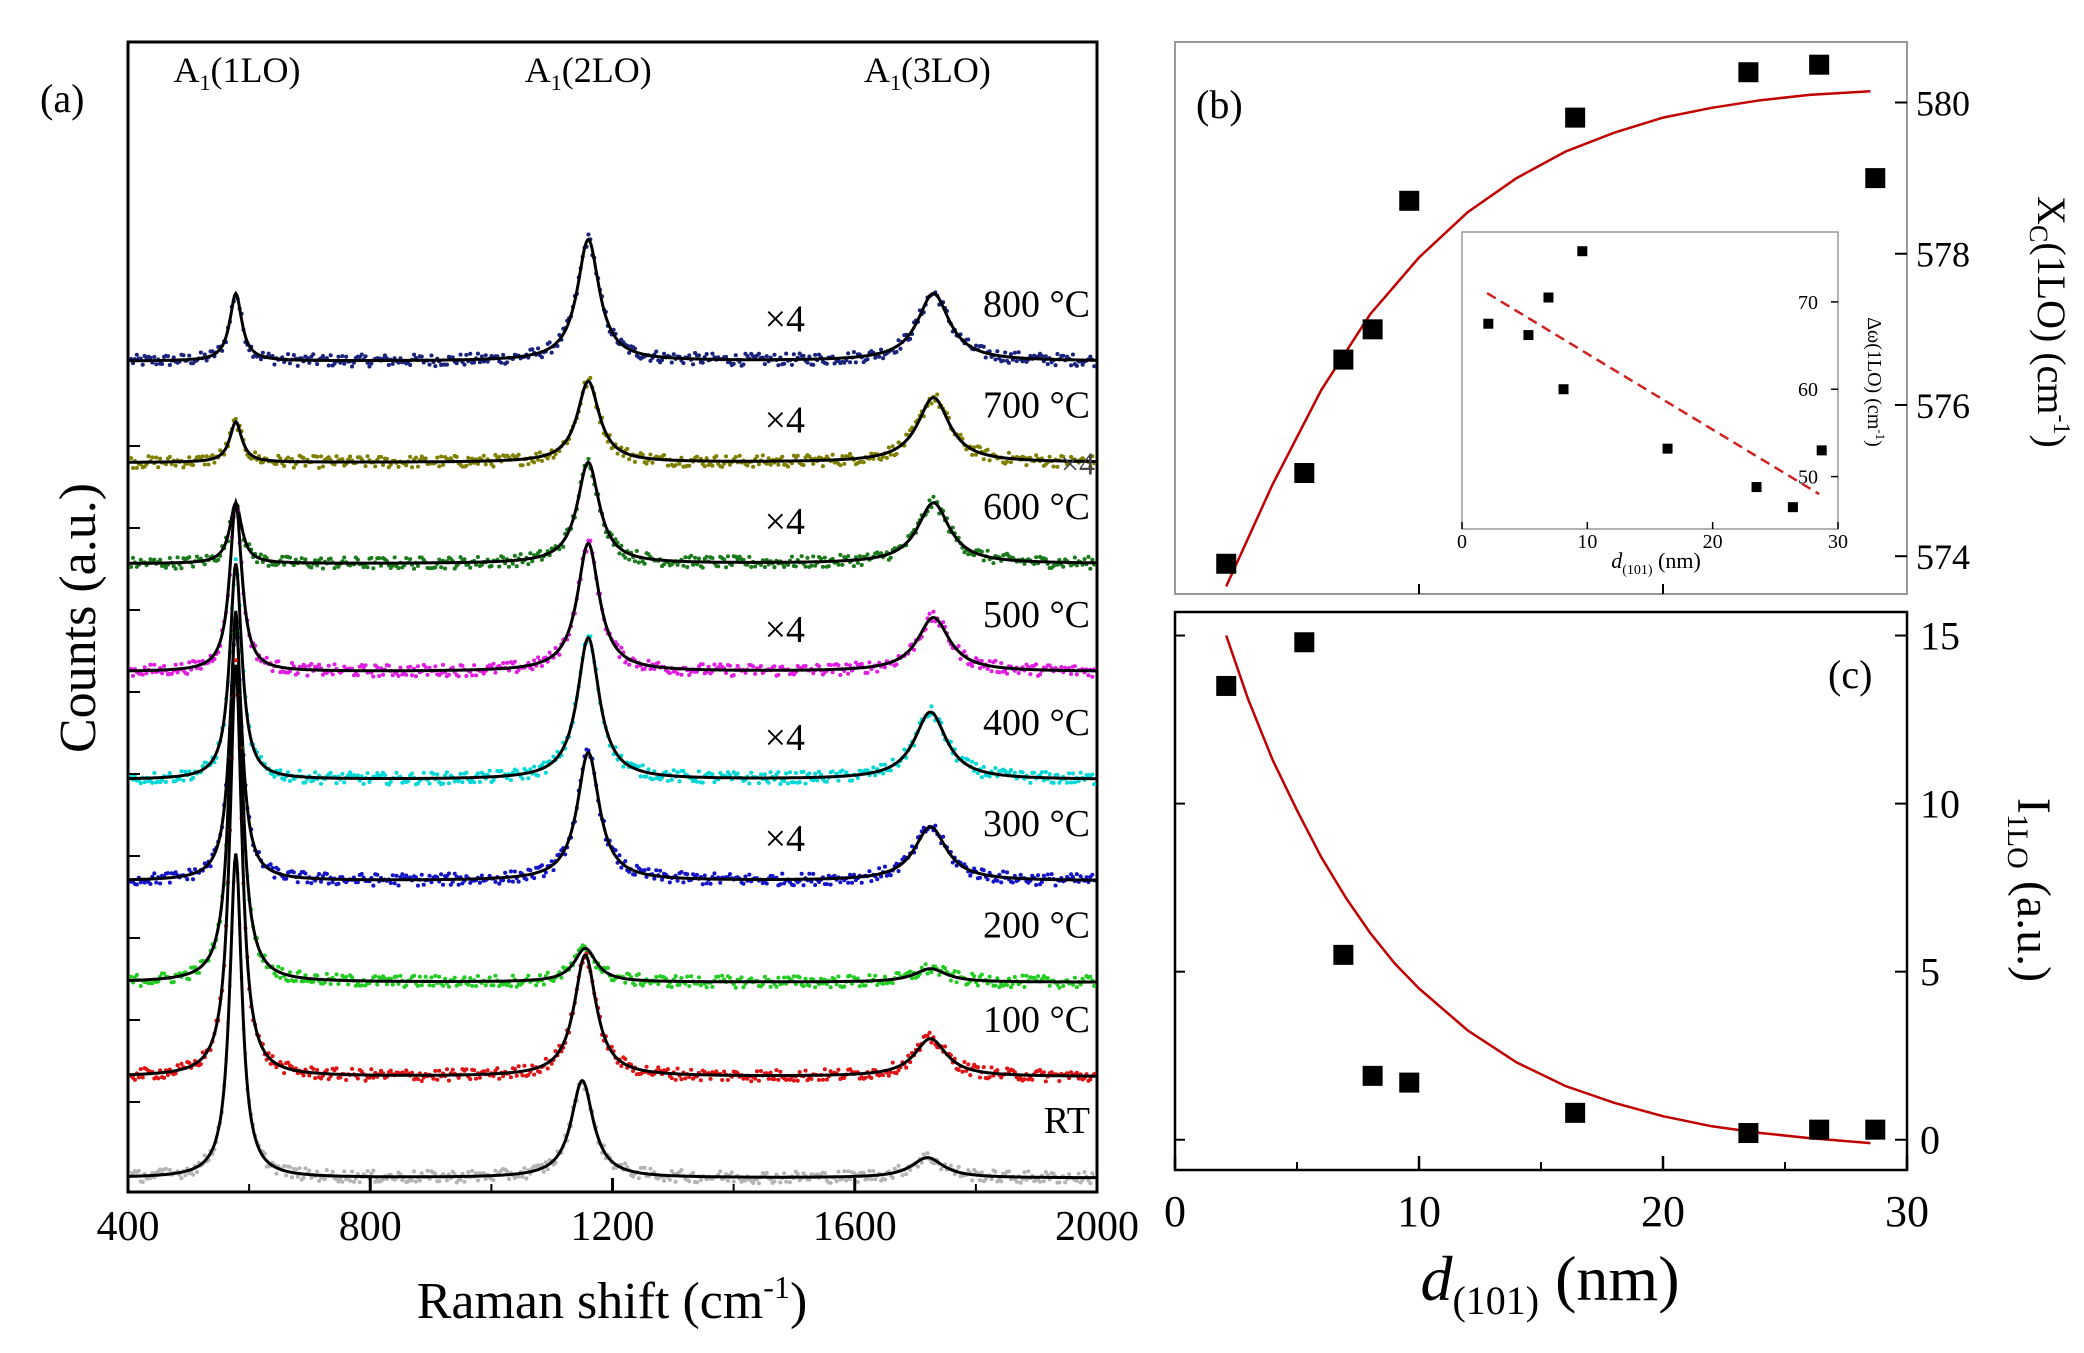  I want to click on inset-y-tick-label: 50, so click(1808, 478).